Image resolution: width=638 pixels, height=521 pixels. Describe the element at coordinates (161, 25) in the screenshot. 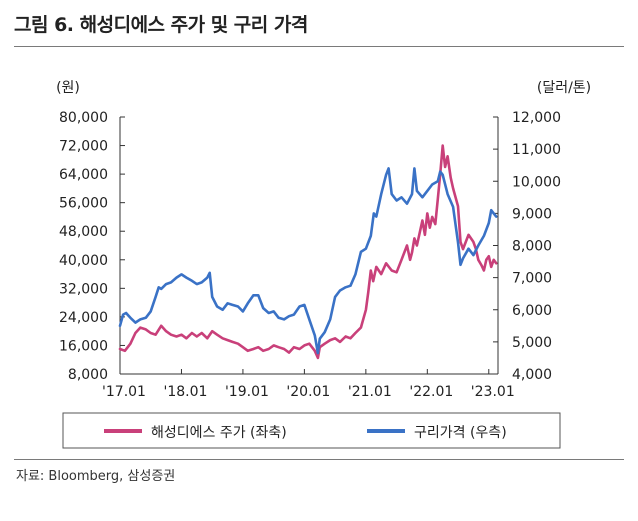

I see `chart-title: 그림 6. 해성디에스 주가 및 구리 가격` at that location.